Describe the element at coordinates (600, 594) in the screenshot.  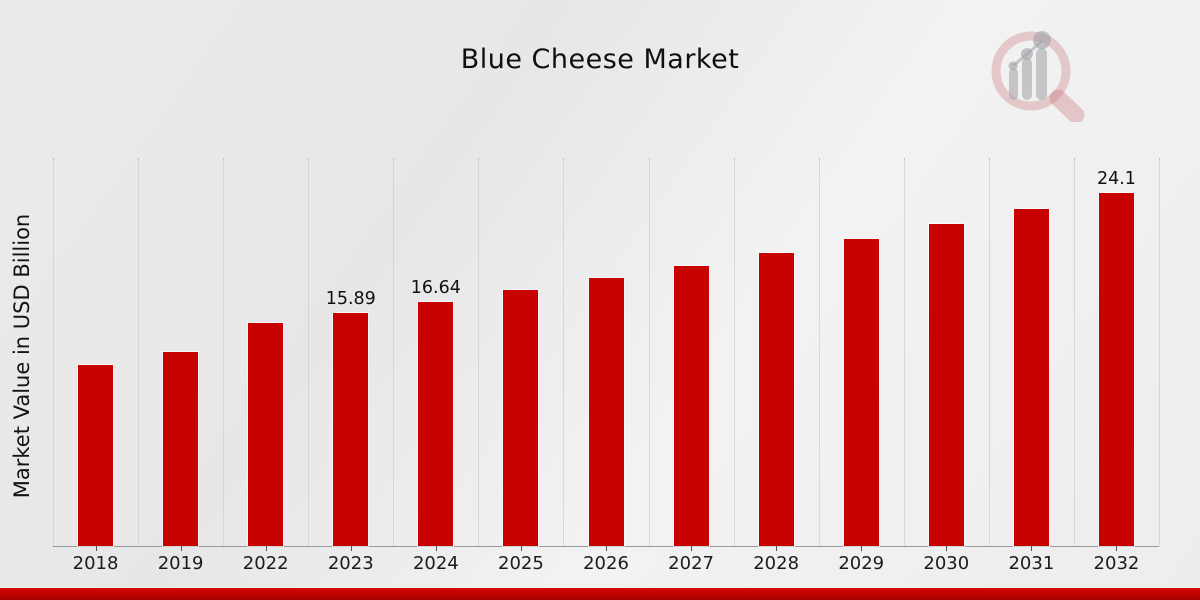
I see `footer-red-band` at that location.